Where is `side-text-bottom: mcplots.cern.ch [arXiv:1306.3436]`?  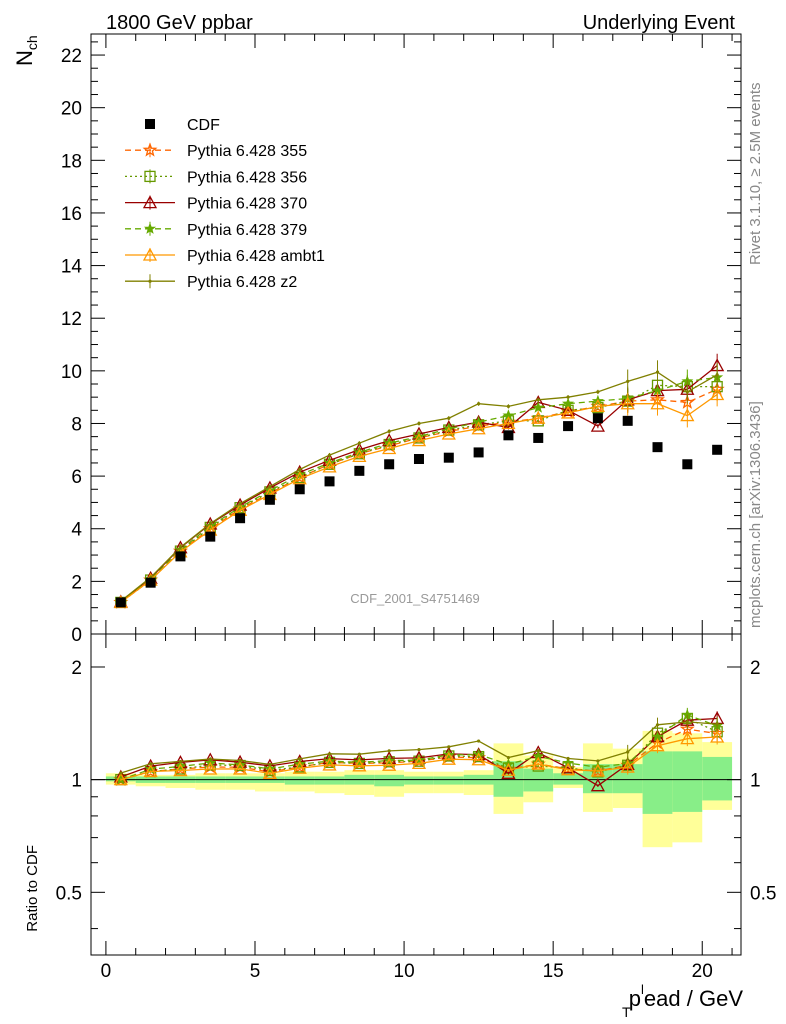 side-text-bottom: mcplots.cern.ch [arXiv:1306.3436] is located at coordinates (755, 514).